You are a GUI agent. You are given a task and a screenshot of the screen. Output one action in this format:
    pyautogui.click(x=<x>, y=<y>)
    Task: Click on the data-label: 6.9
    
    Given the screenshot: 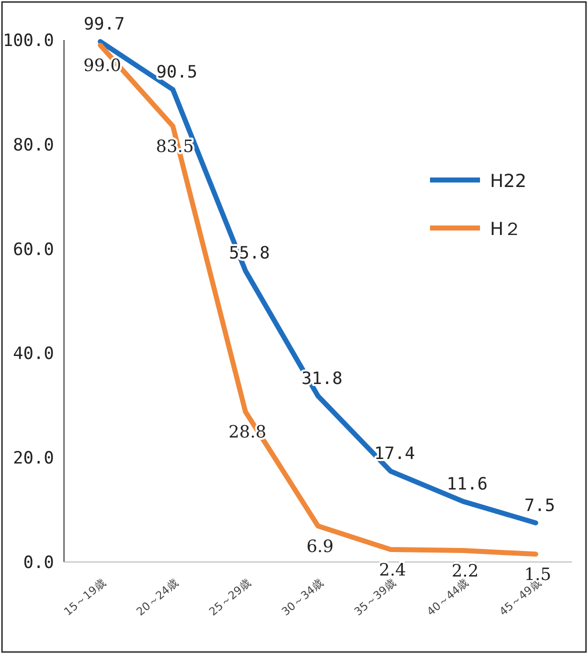 What is the action you would take?
    pyautogui.click(x=320, y=546)
    